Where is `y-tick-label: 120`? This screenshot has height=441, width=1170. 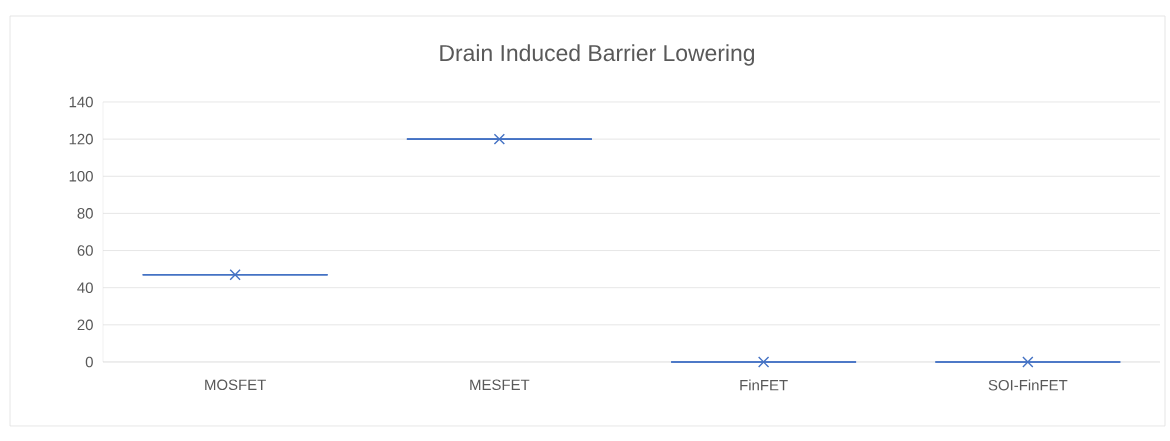 y-tick-label: 120 is located at coordinates (81, 139).